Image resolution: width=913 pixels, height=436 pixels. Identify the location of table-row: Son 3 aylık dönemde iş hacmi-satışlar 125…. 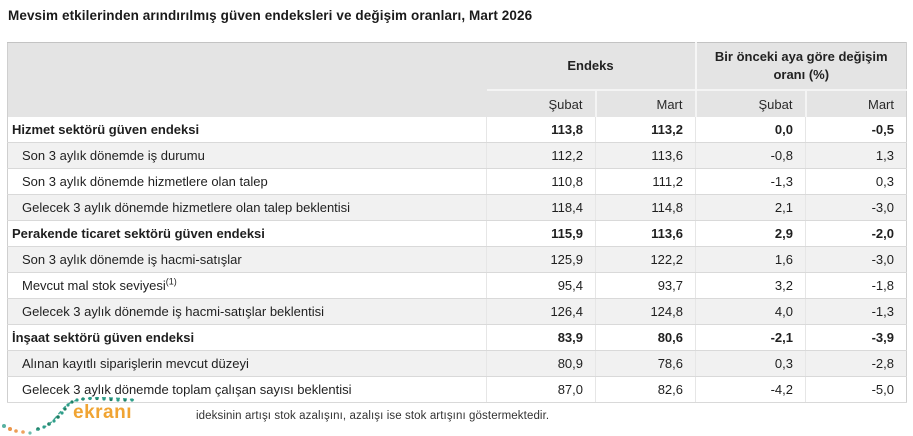
(457, 259).